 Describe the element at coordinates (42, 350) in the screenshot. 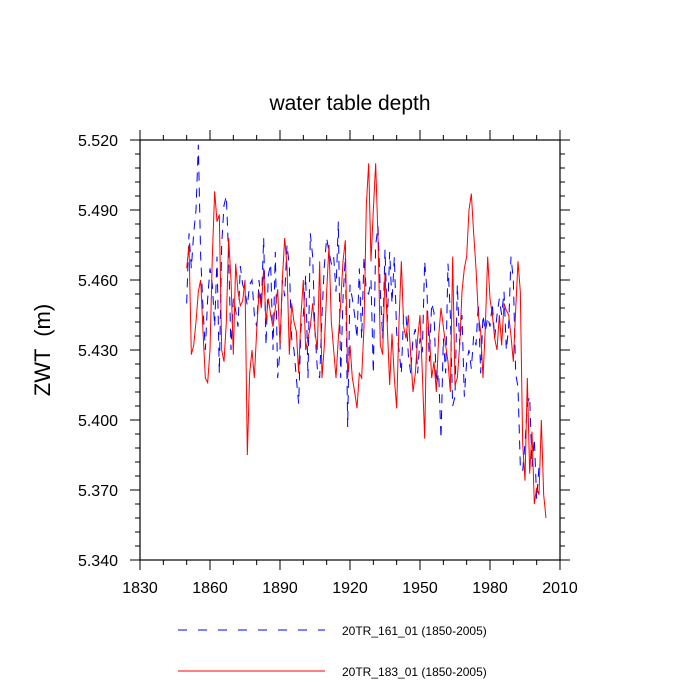

I see `y-axis-label: ZWT (m)` at that location.